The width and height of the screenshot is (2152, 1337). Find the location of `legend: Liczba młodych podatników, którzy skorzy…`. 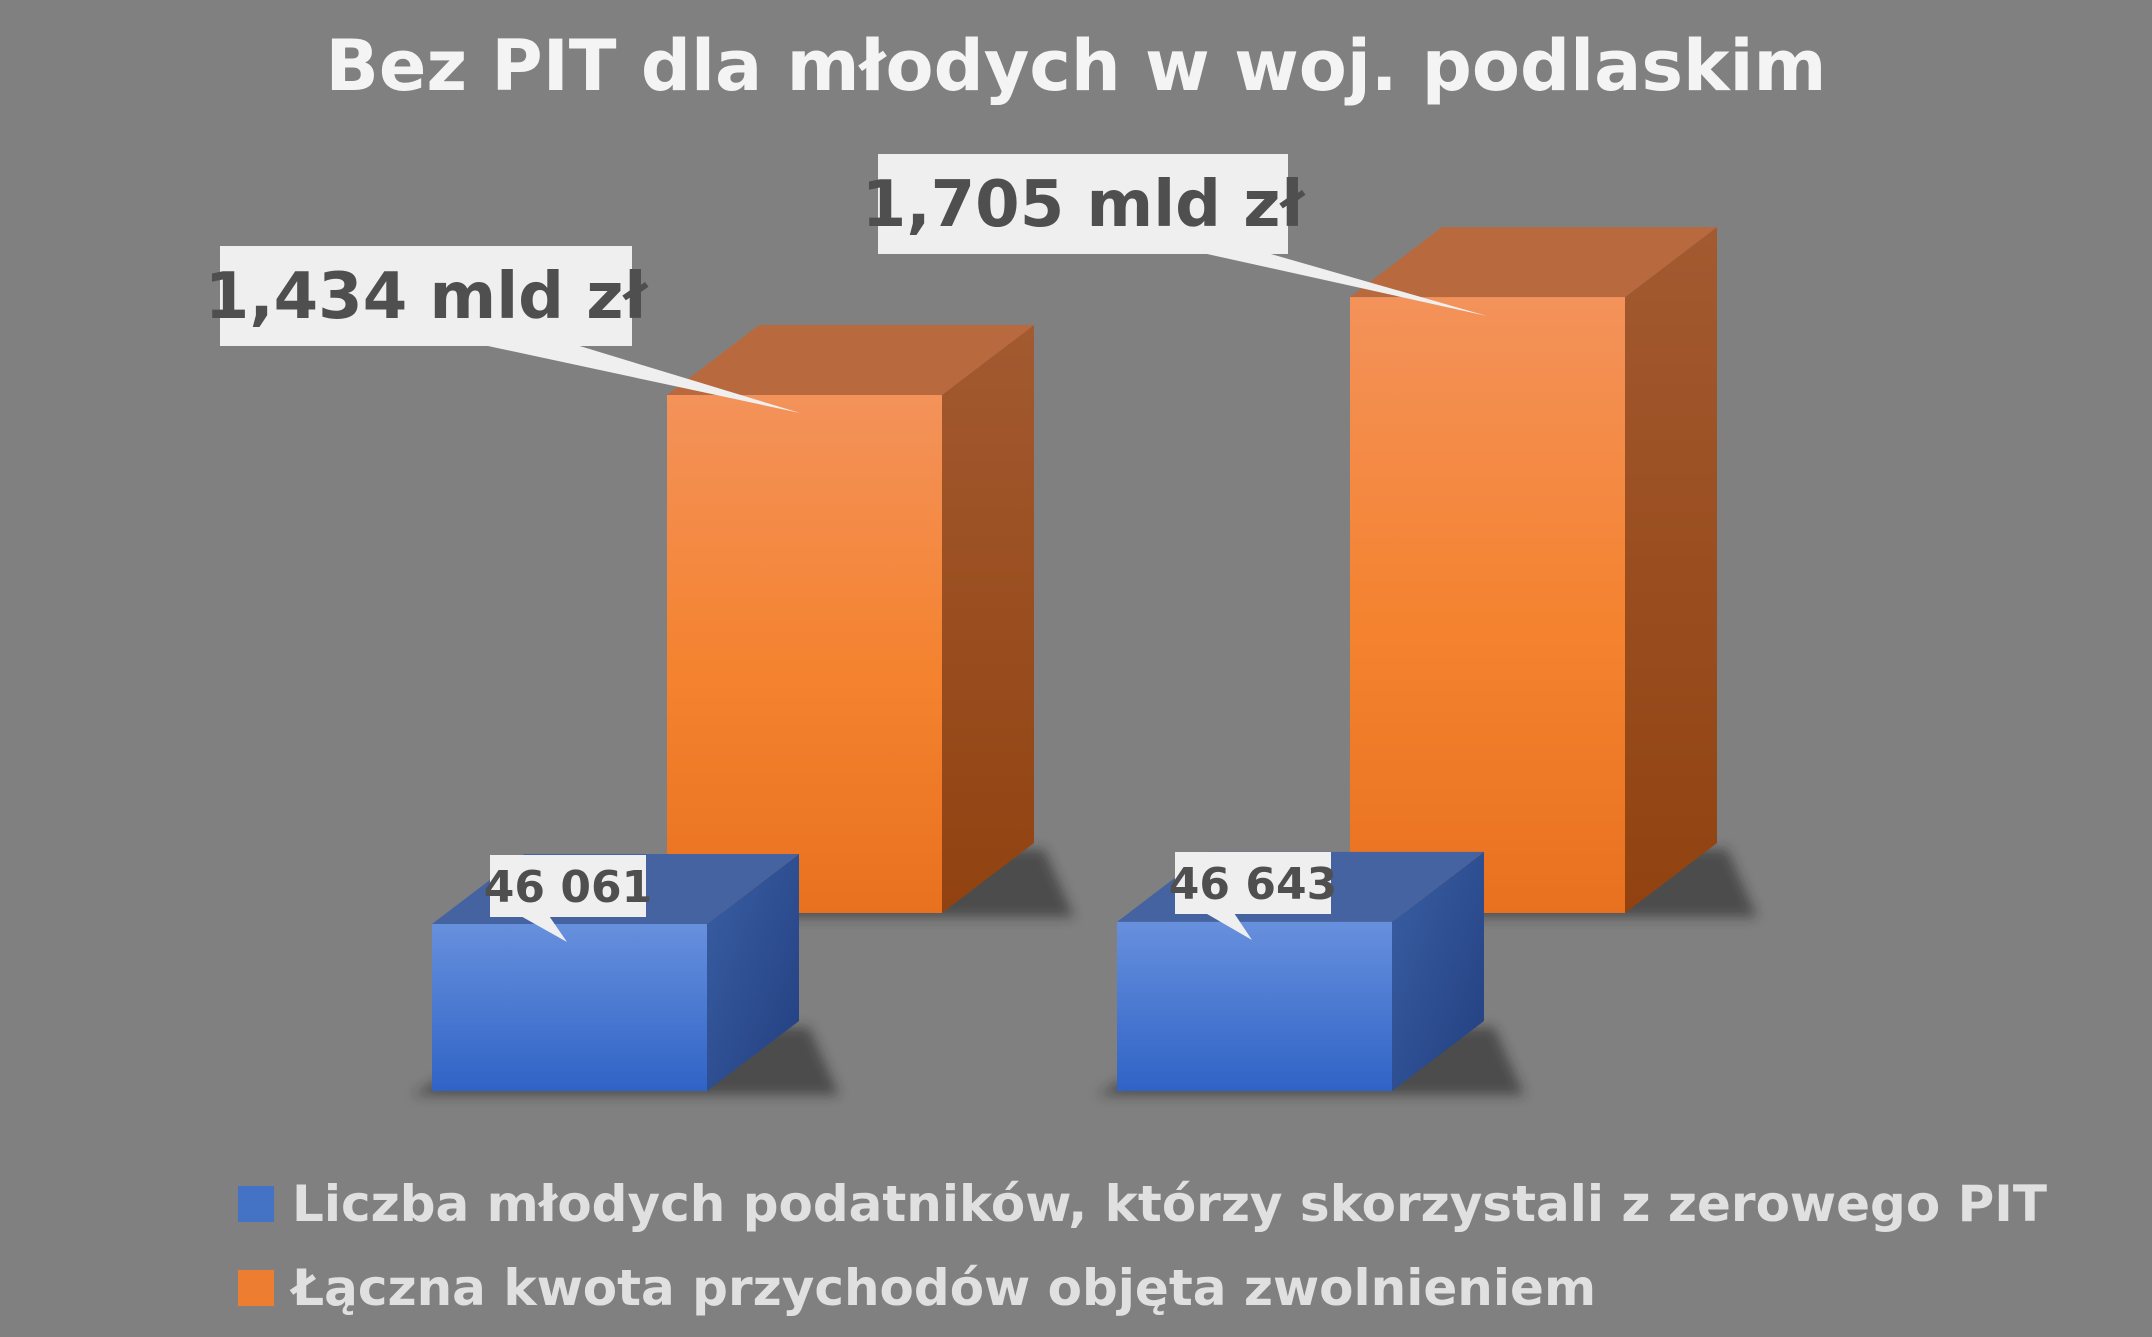

legend: Liczba młodych podatników, którzy skorzy… is located at coordinates (1142, 1246).